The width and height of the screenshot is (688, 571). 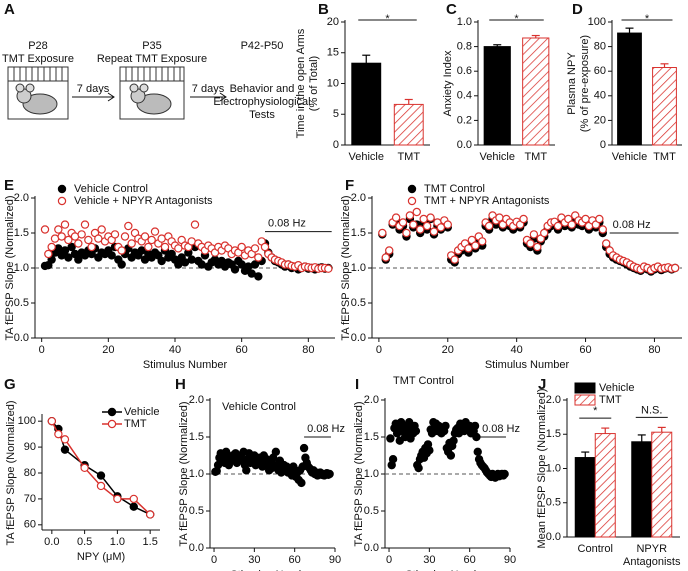 I want to click on y-tick-label: 1.5, so click(x=21, y=233).